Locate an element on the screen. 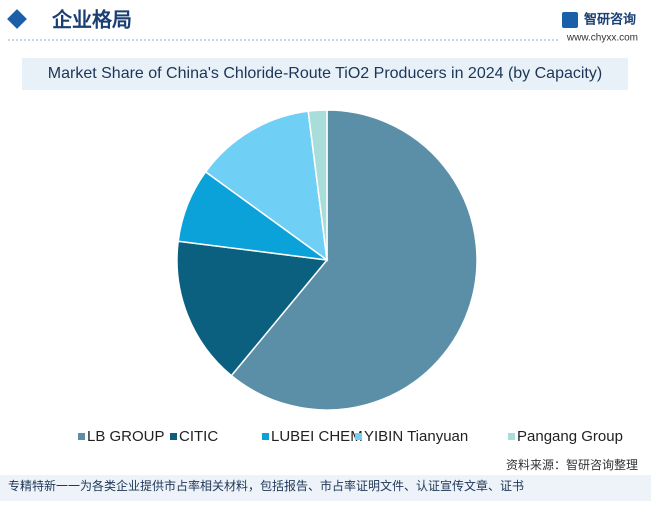 The width and height of the screenshot is (651, 506). website: www.chyxx.com is located at coordinates (602, 38).